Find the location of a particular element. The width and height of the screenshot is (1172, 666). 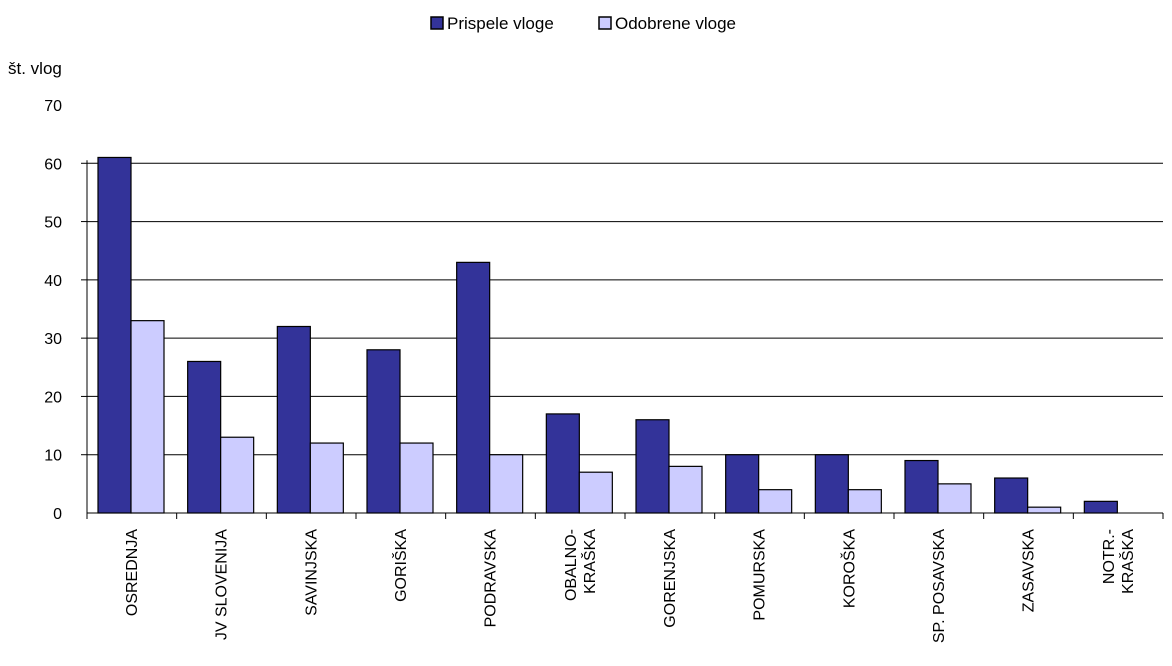

category-label: GORIŠKA is located at coordinates (400, 565).